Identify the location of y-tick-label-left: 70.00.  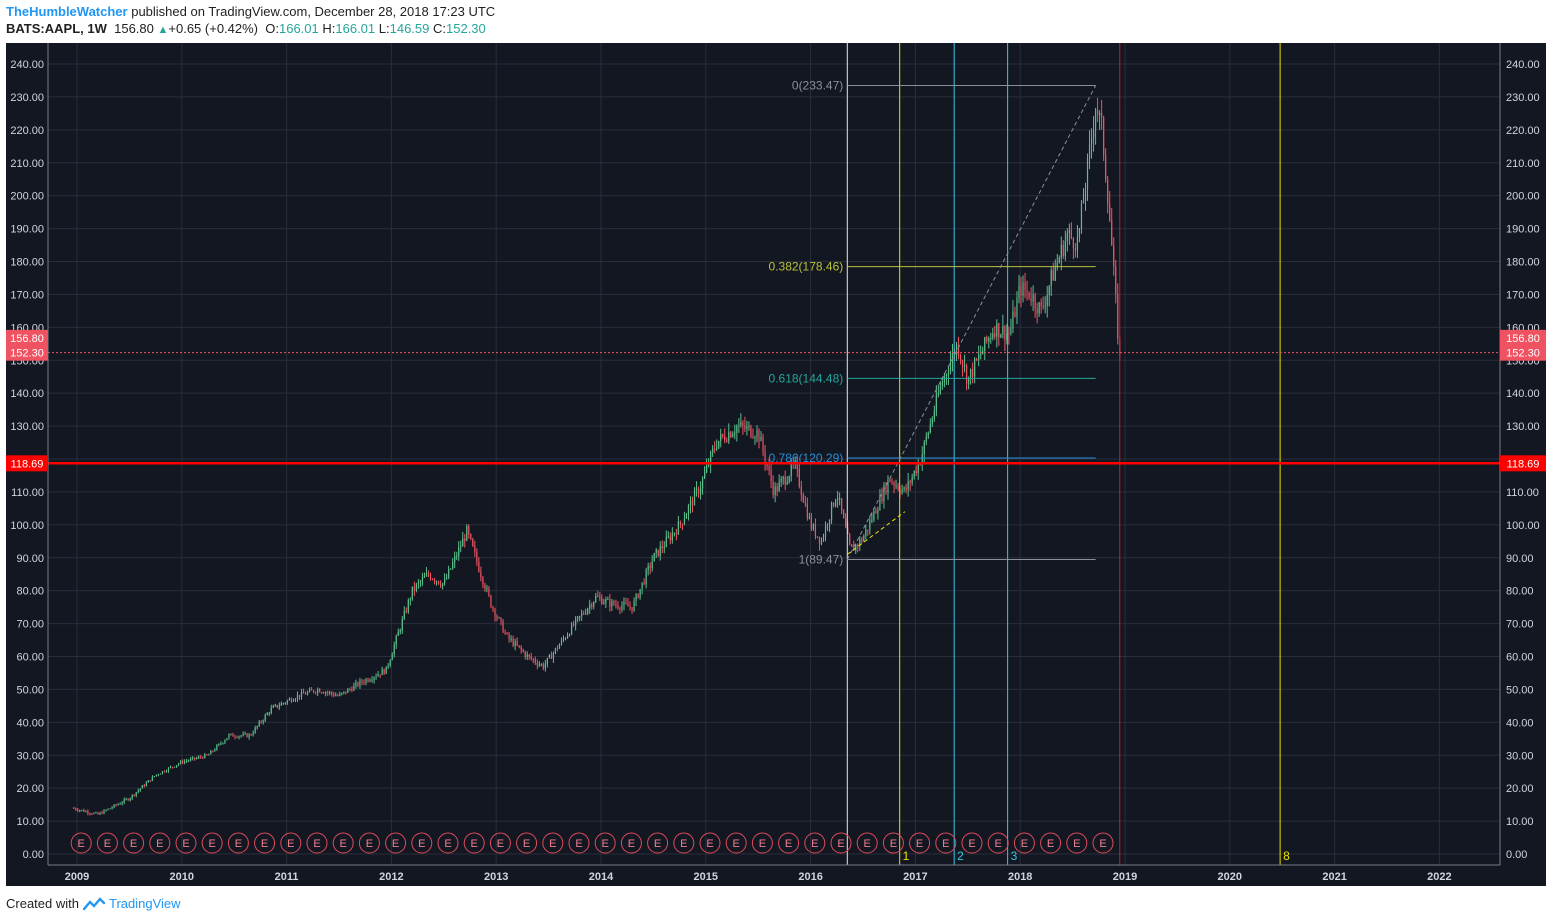
(30, 625).